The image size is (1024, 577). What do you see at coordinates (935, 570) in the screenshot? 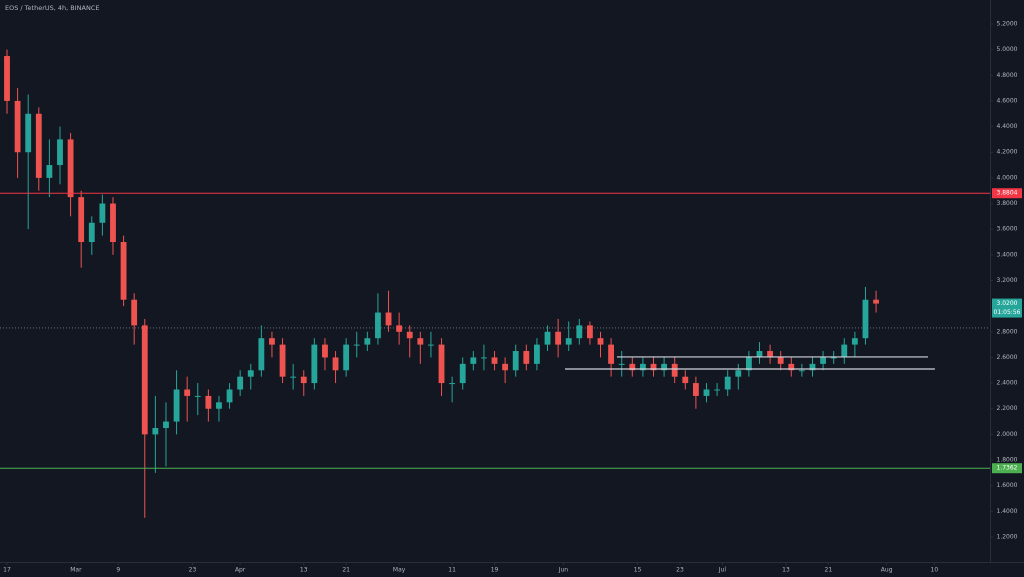
I see `x-tick-label: 10` at bounding box center [935, 570].